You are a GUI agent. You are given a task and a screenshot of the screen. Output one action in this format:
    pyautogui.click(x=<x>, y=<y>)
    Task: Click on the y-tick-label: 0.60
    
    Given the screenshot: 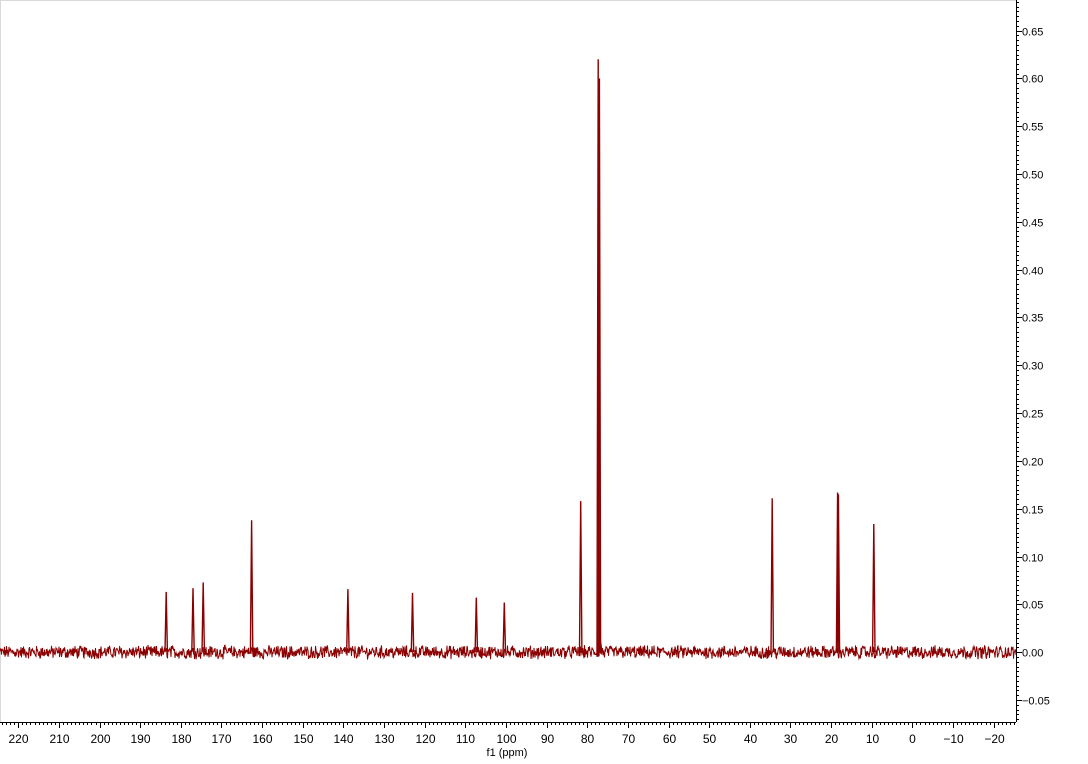 What is the action you would take?
    pyautogui.click(x=1032, y=80)
    